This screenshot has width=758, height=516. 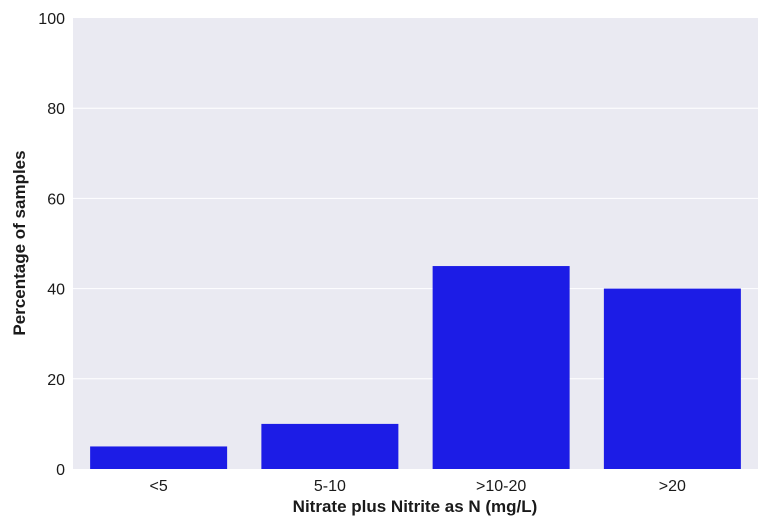 What do you see at coordinates (415, 506) in the screenshot?
I see `x-axis-title: Nitrate plus Nitrite as N (mg/L)` at bounding box center [415, 506].